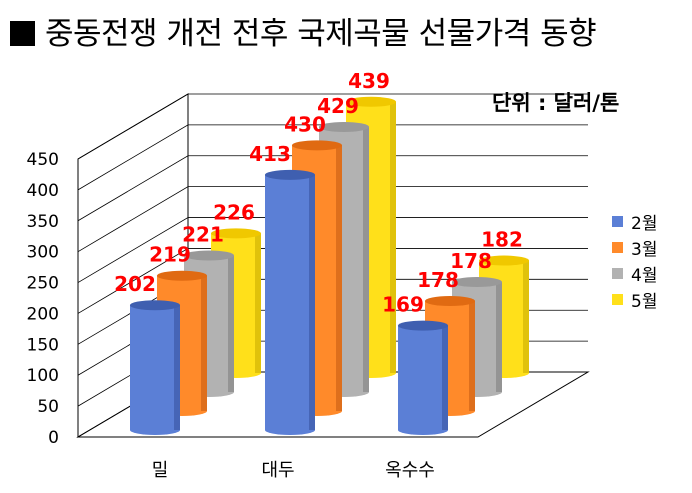 The height and width of the screenshot is (493, 692). Describe the element at coordinates (644, 275) in the screenshot. I see `legend-label-2: 4월` at that location.